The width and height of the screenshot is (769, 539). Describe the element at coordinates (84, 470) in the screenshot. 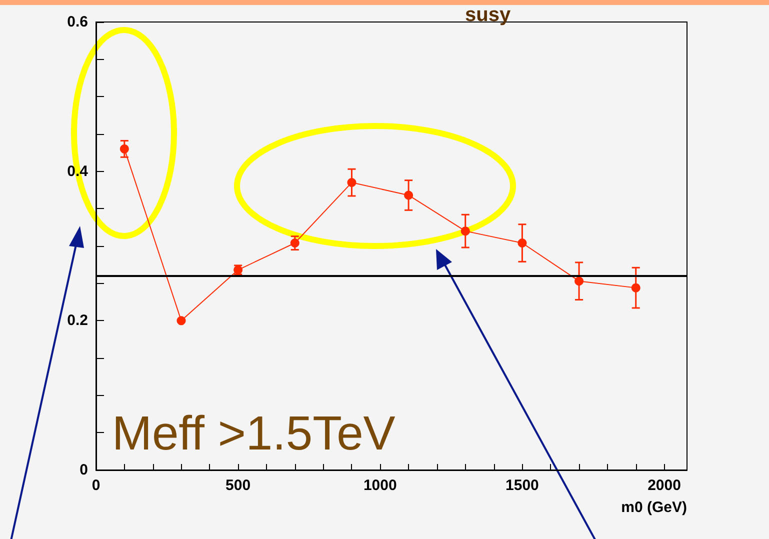

I see `y-tick-label: 0` at that location.